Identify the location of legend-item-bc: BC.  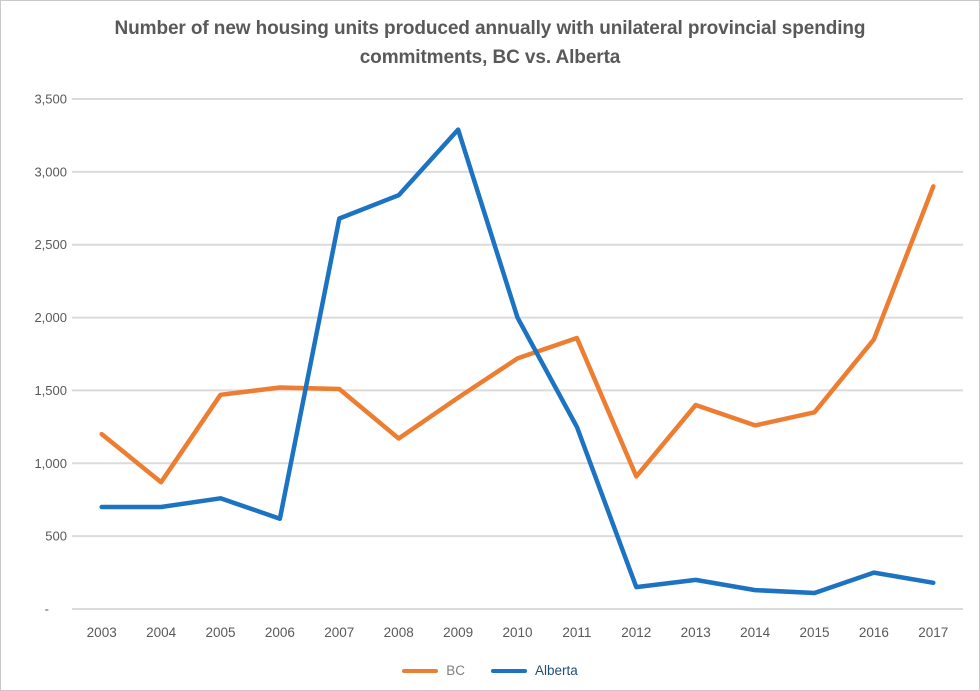
(433, 670).